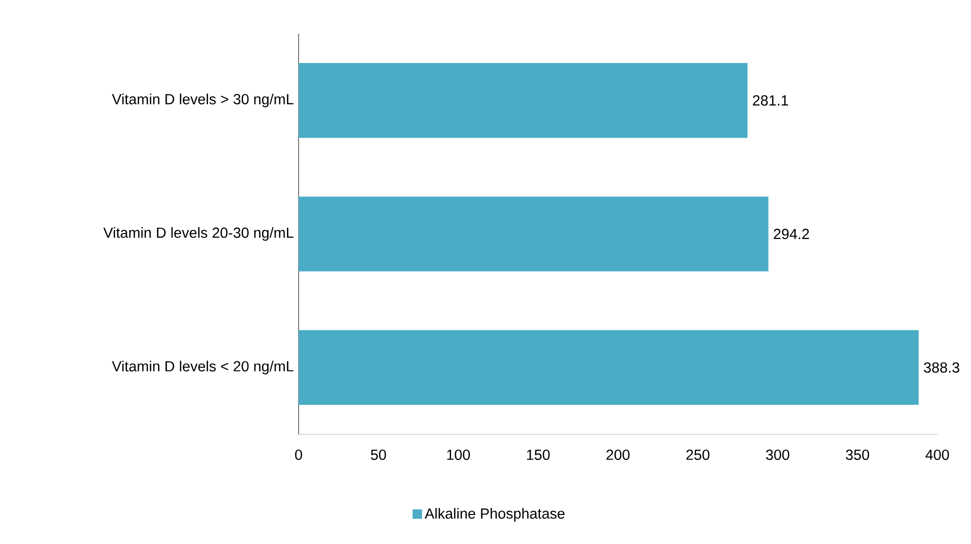  I want to click on x-tick-label: 400, so click(937, 455).